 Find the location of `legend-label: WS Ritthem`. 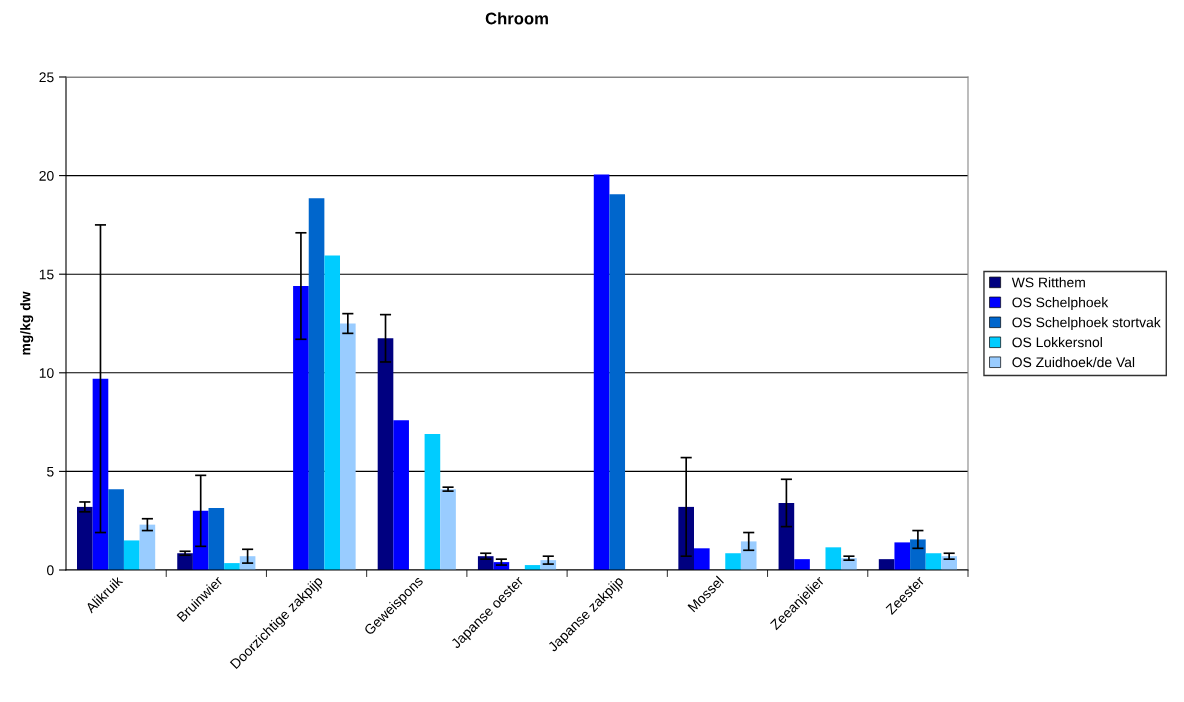

legend-label: WS Ritthem is located at coordinates (1048, 282).